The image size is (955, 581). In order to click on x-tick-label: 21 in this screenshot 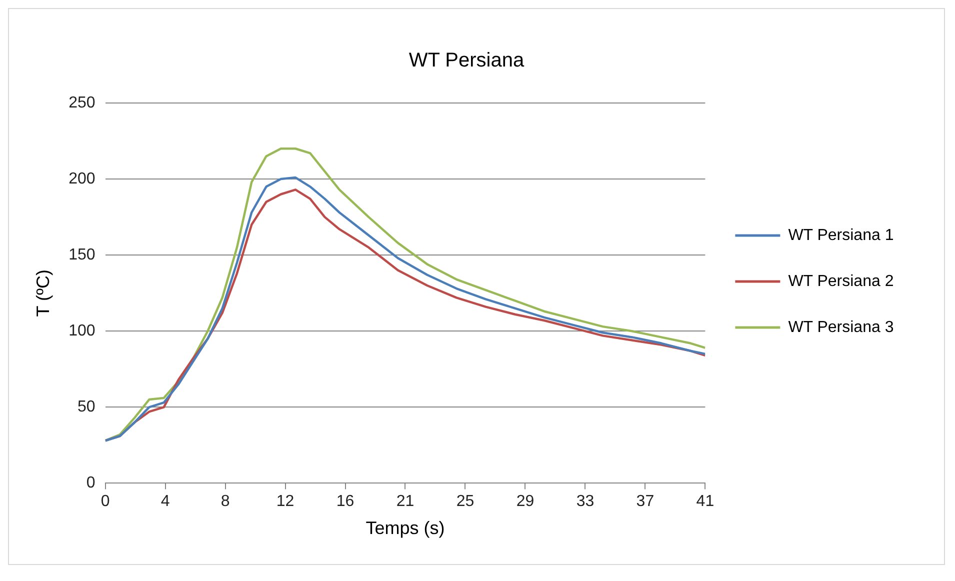, I will do `click(405, 501)`.